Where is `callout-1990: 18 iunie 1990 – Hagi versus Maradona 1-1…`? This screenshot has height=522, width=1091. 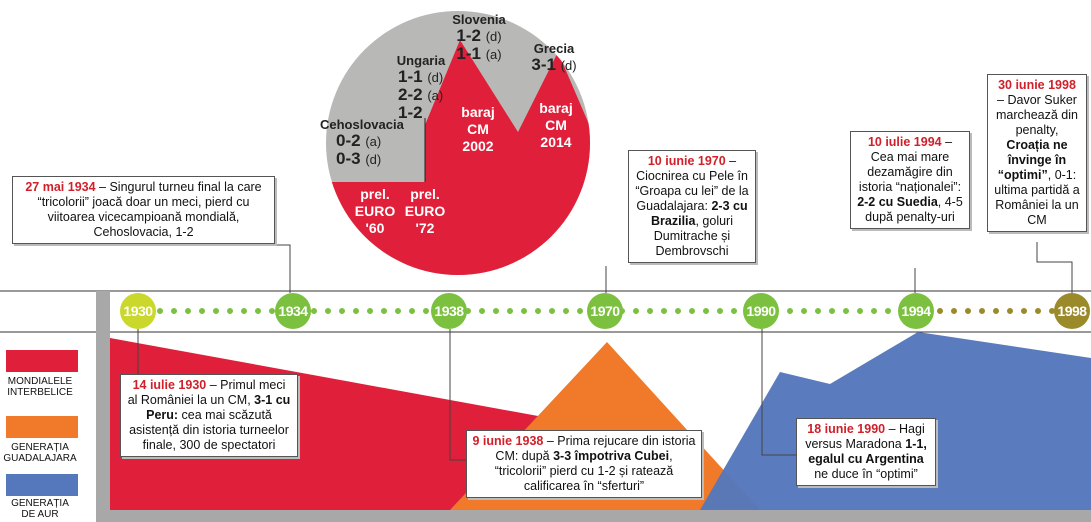
callout-1990: 18 iunie 1990 – Hagi versus Maradona 1-1… is located at coordinates (866, 452).